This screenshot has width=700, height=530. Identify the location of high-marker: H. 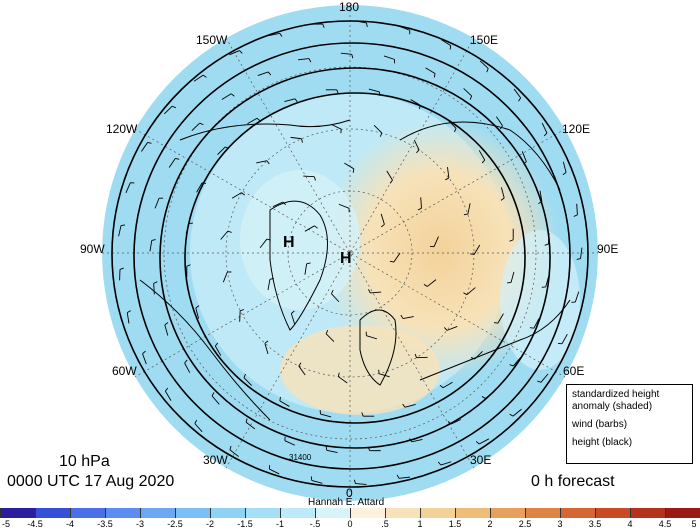
(346, 258).